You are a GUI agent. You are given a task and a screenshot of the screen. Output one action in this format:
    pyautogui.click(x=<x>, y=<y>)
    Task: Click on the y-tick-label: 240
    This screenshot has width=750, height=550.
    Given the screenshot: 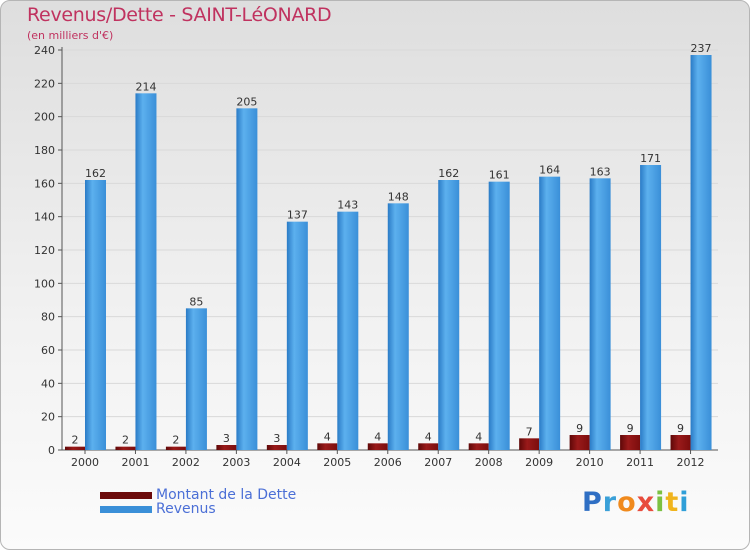 What is the action you would take?
    pyautogui.click(x=44, y=50)
    